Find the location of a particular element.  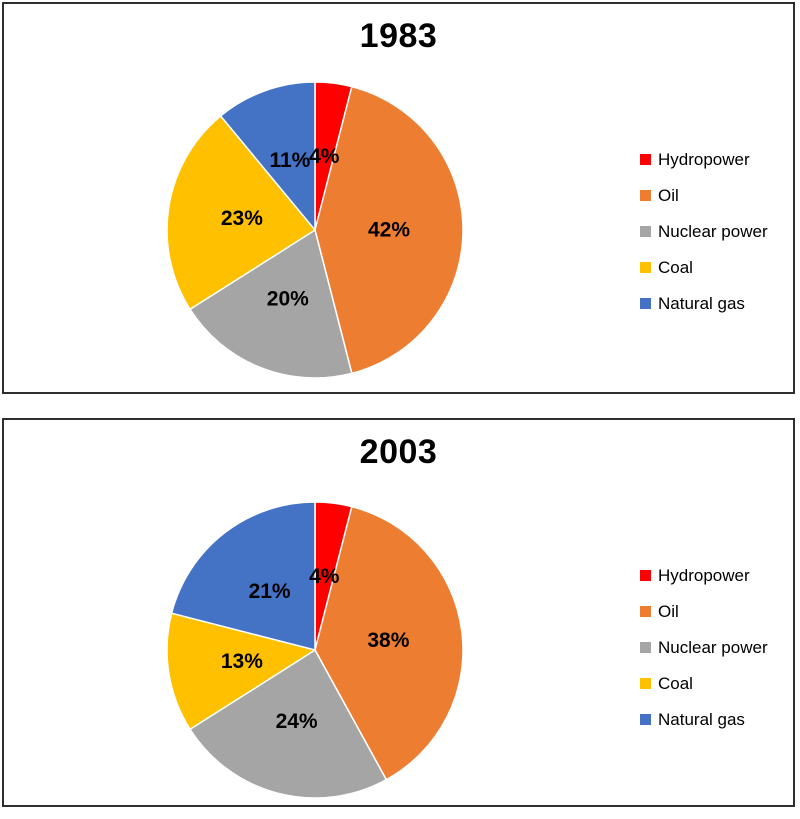

pie-label-oil: 38% is located at coordinates (388, 640).